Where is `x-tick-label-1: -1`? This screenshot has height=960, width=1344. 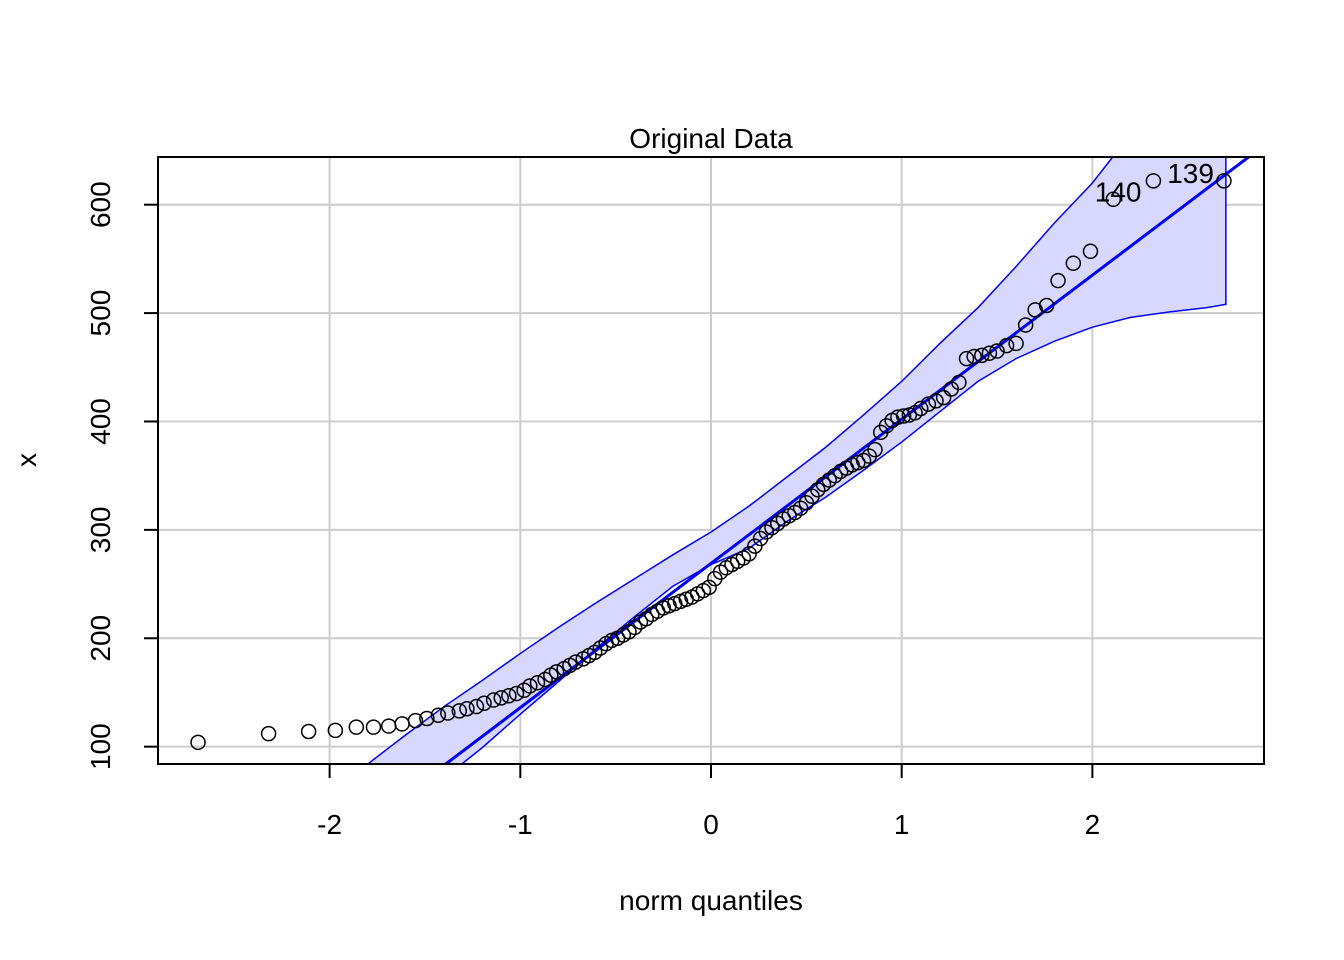
x-tick-label-1: -1 is located at coordinates (520, 824).